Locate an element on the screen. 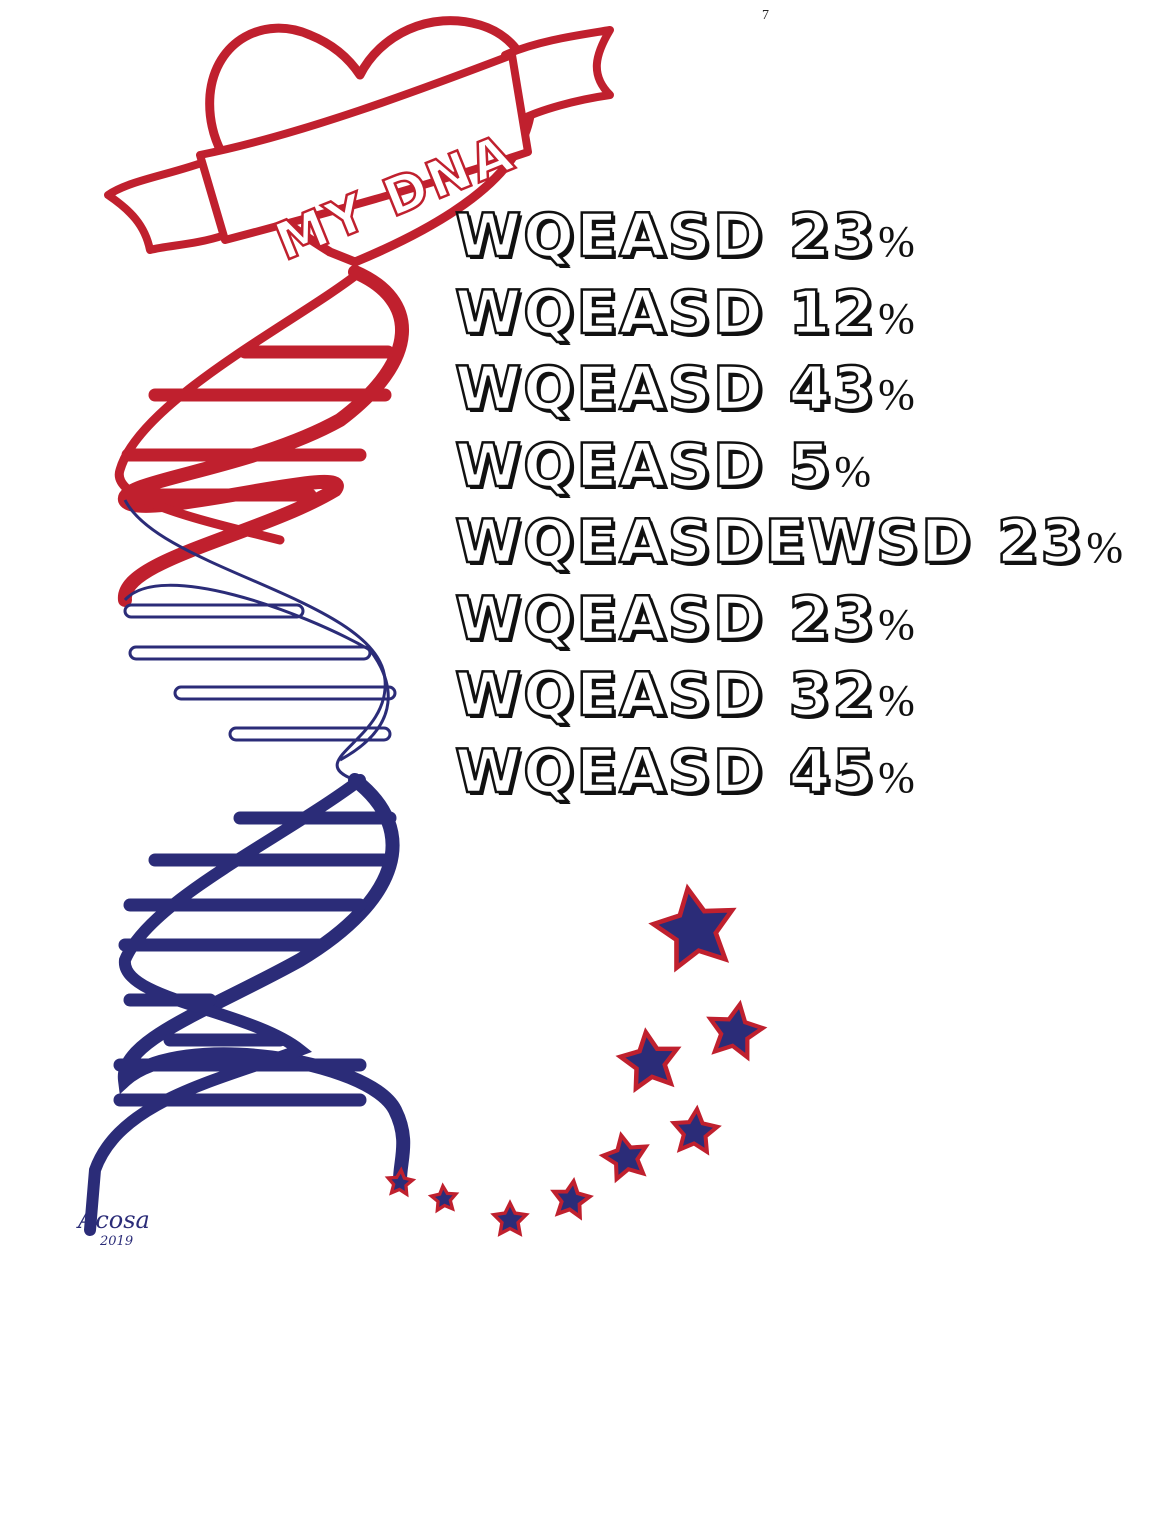  dna-strand-navy-thin is located at coordinates (255, 640).